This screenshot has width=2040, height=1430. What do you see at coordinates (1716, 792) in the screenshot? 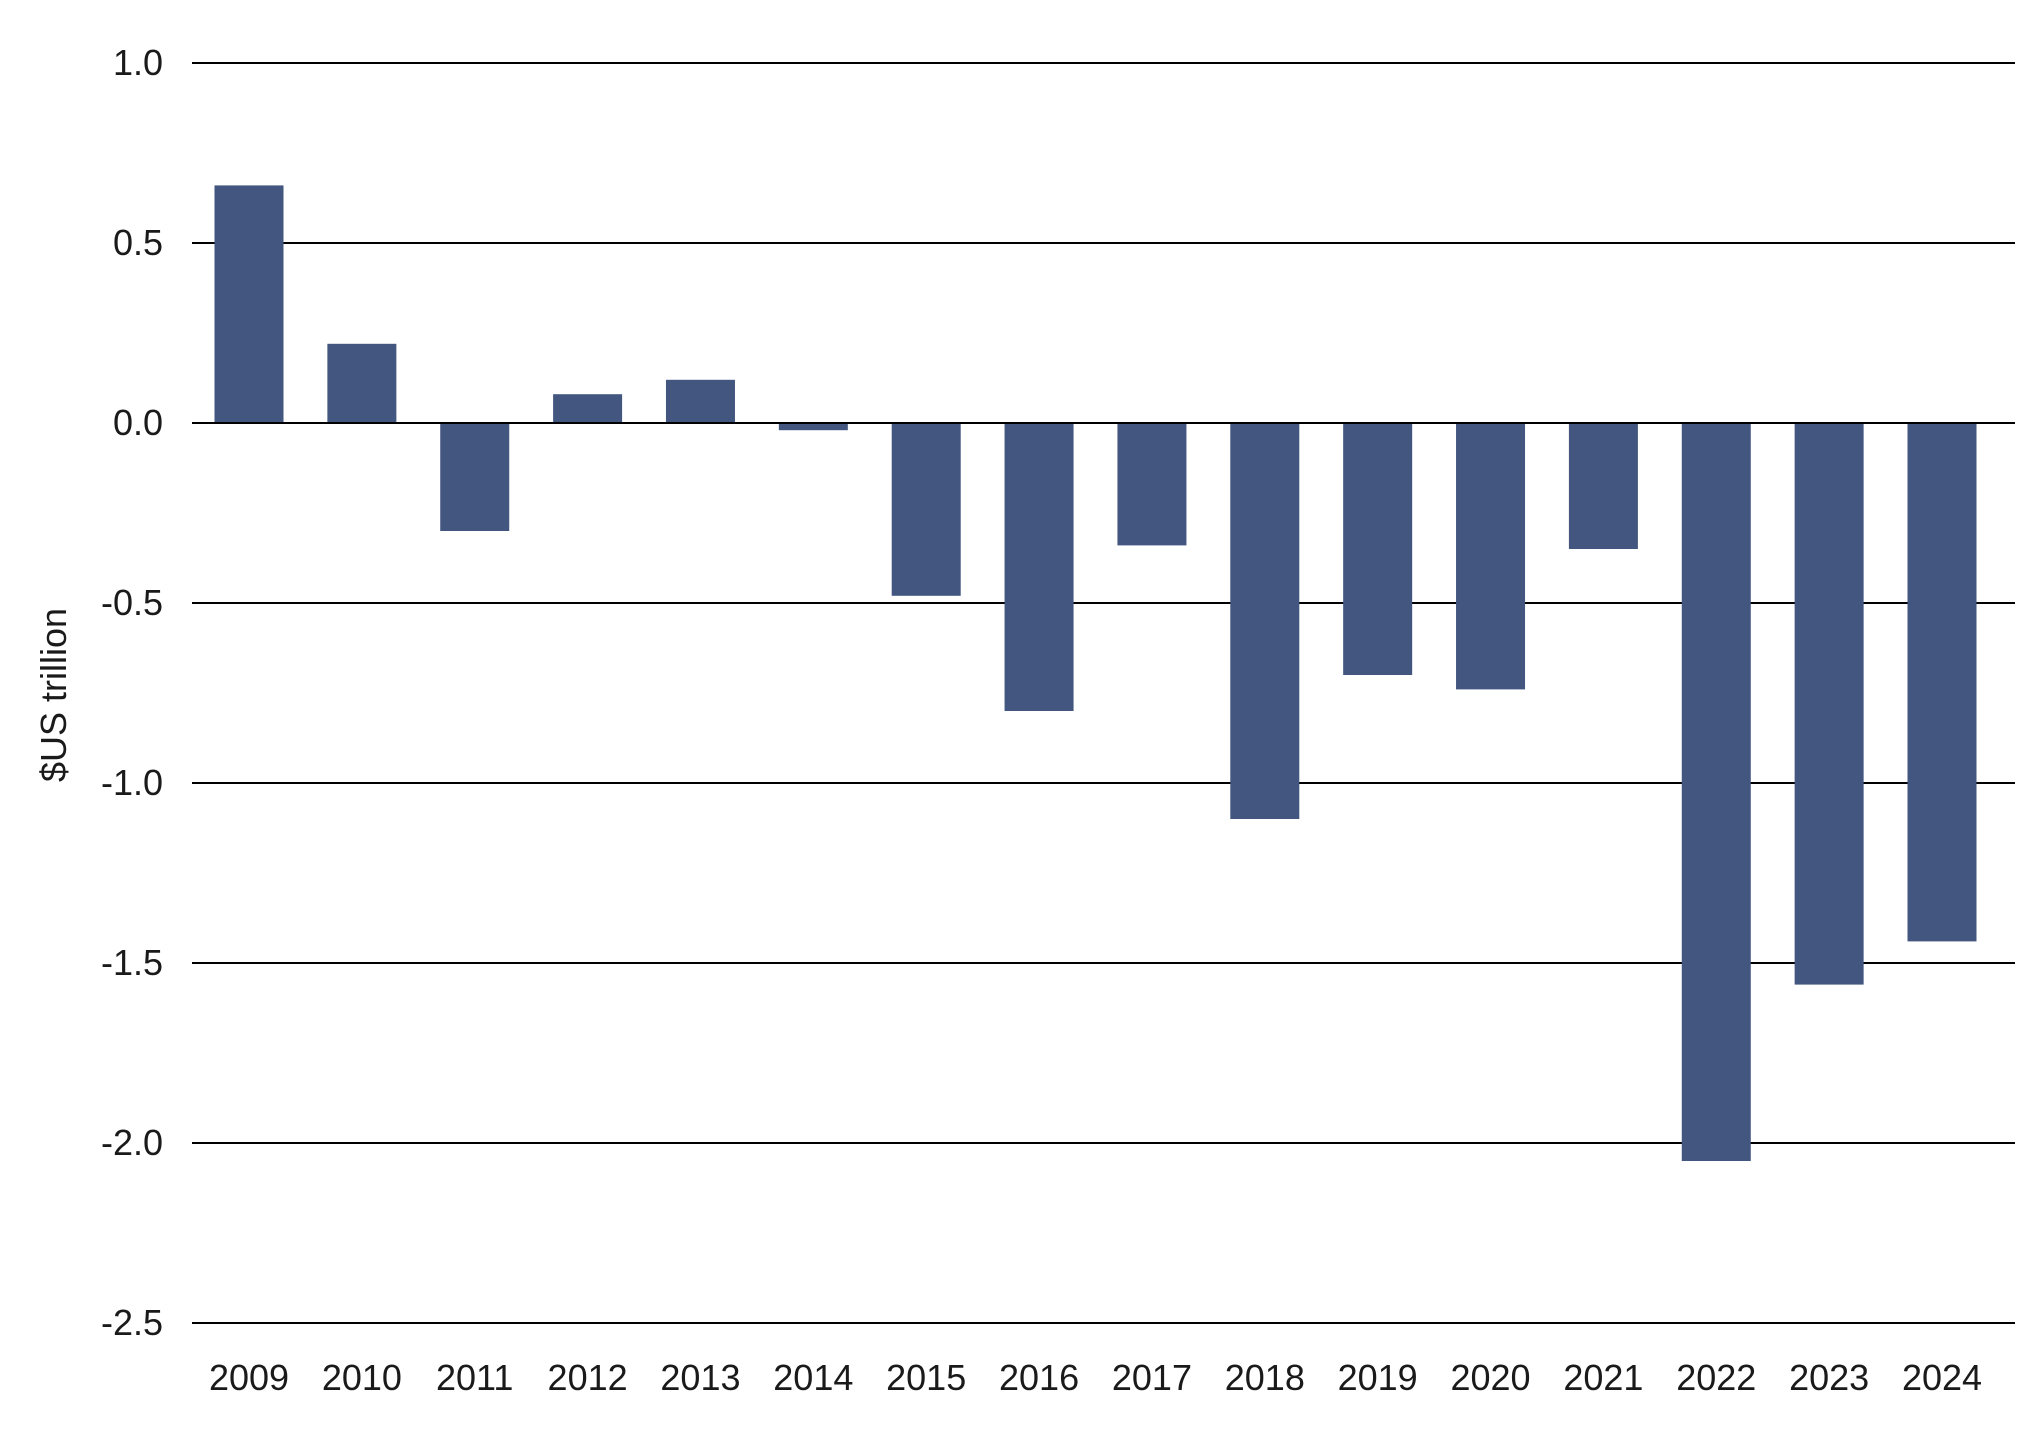
I see `bar-2022` at bounding box center [1716, 792].